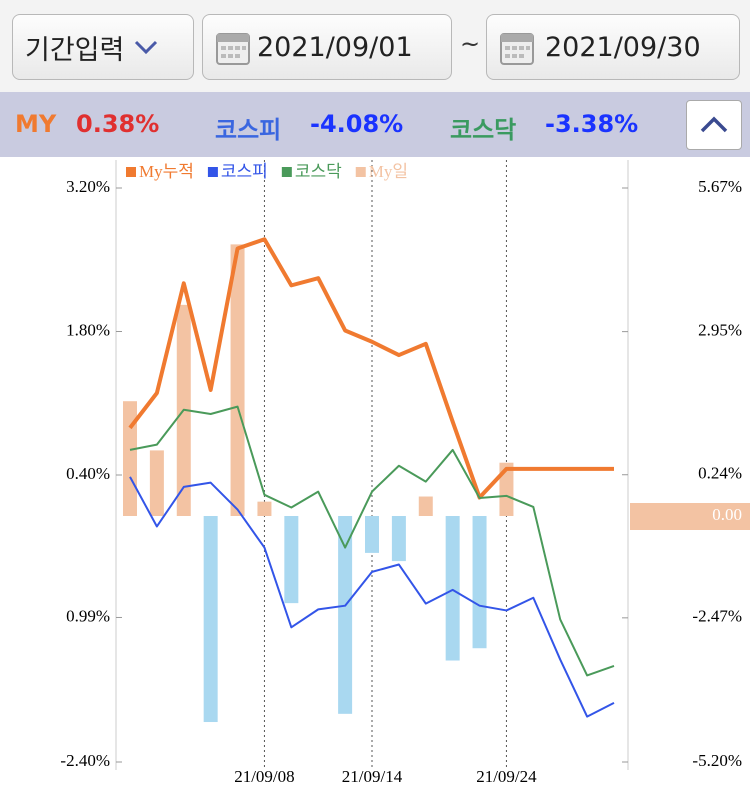  I want to click on x-tick-label: 21/09/24, so click(506, 776).